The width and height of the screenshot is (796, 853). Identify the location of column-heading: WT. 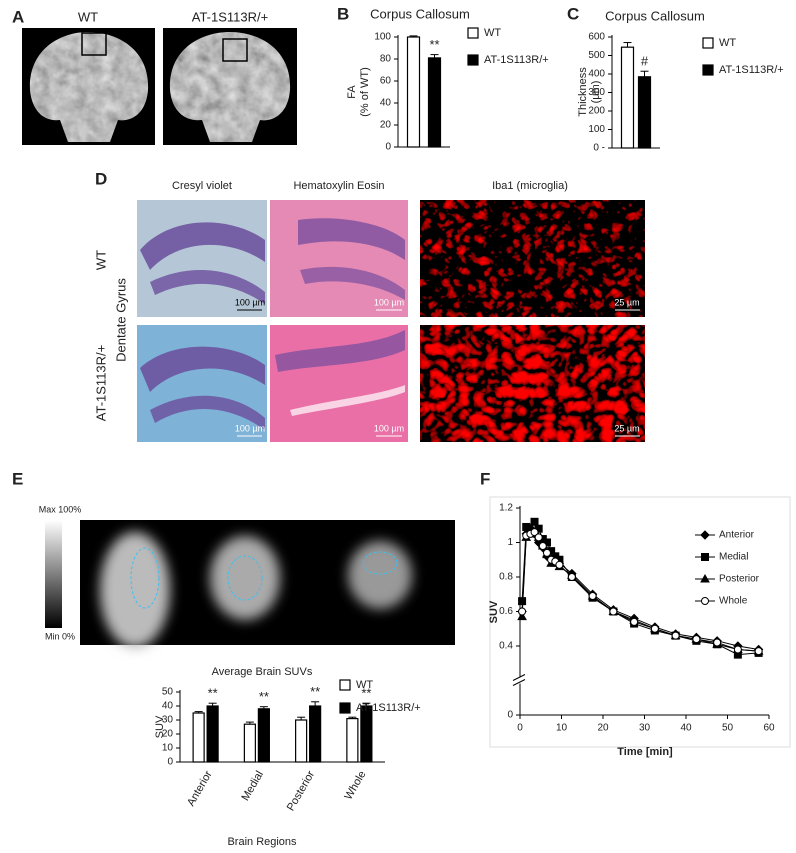
(88, 16).